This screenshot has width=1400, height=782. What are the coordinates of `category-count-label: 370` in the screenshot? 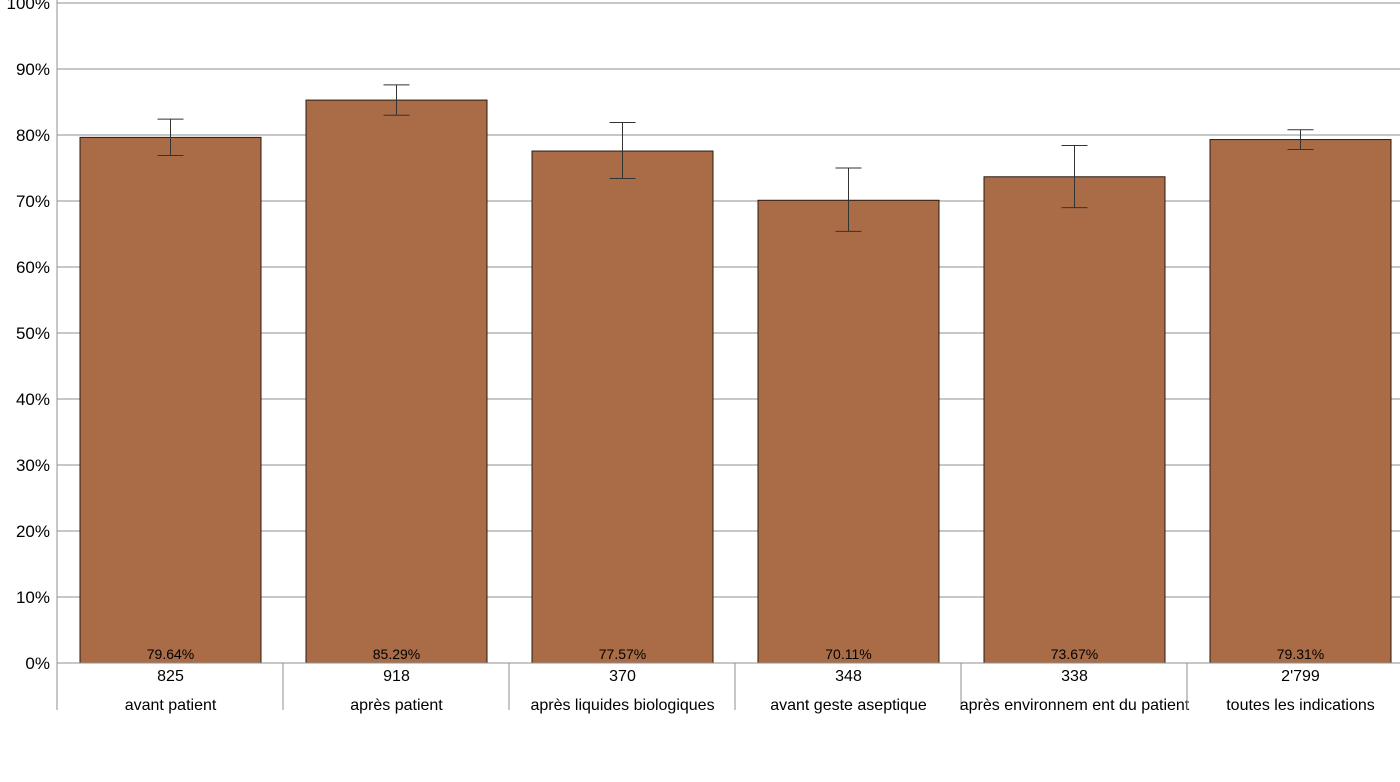 It's located at (622, 676).